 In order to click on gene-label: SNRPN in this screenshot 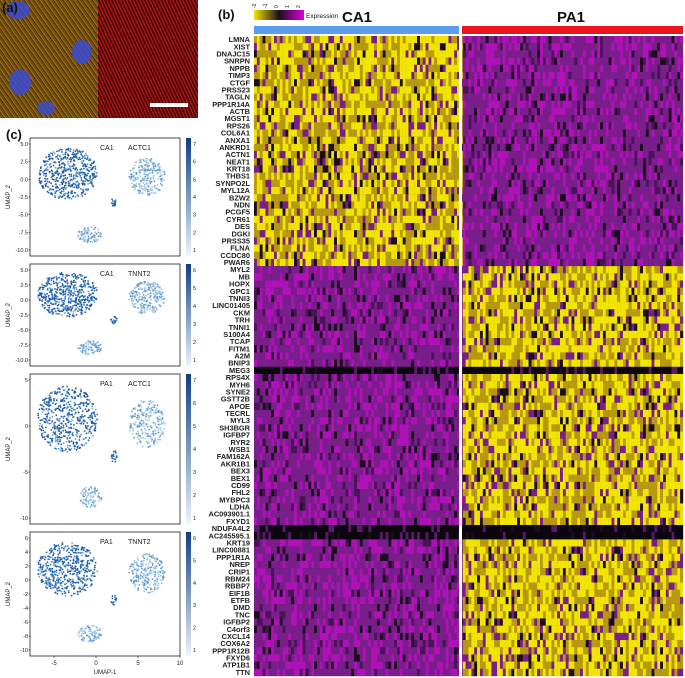, I will do `click(237, 61)`.